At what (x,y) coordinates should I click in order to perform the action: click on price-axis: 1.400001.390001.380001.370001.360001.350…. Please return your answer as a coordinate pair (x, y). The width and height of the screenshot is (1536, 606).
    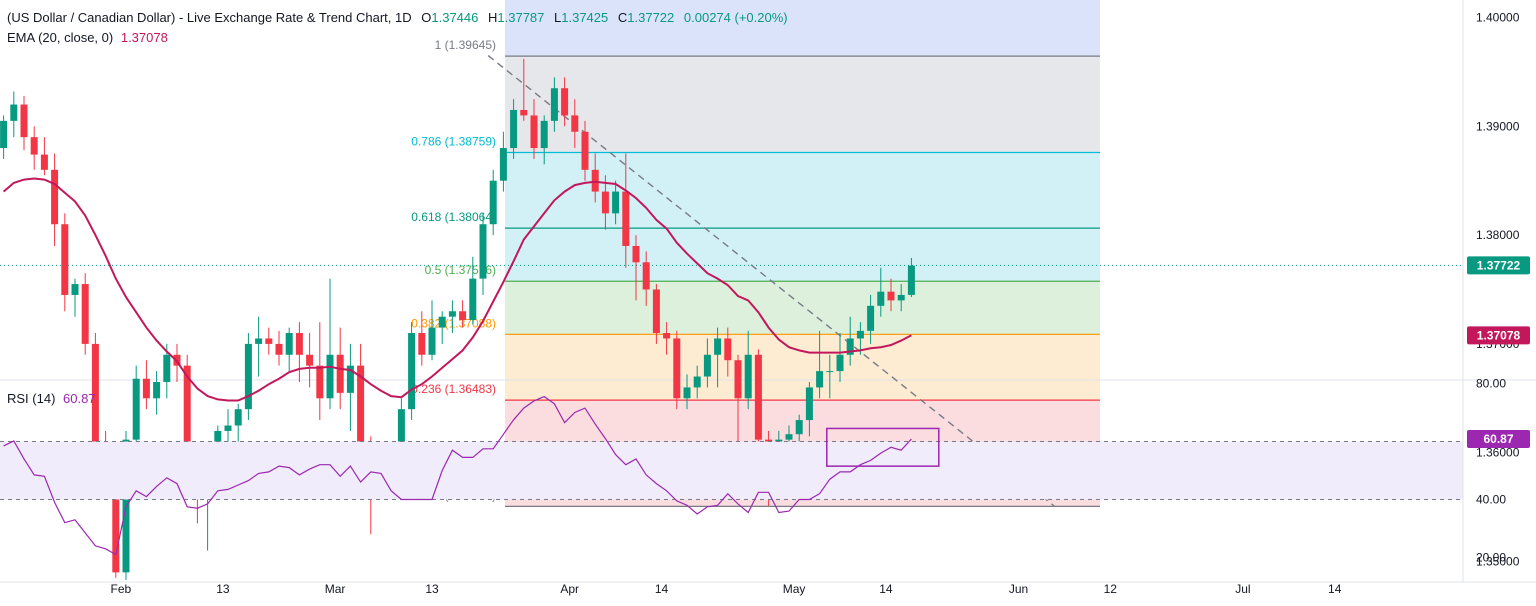
    Looking at the image, I should click on (1496, 291).